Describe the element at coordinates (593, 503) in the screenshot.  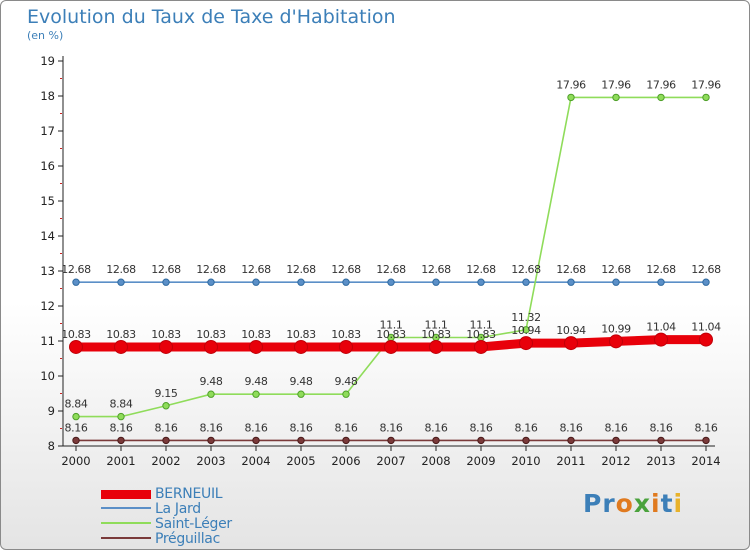
I see `logo-letter: P` at that location.